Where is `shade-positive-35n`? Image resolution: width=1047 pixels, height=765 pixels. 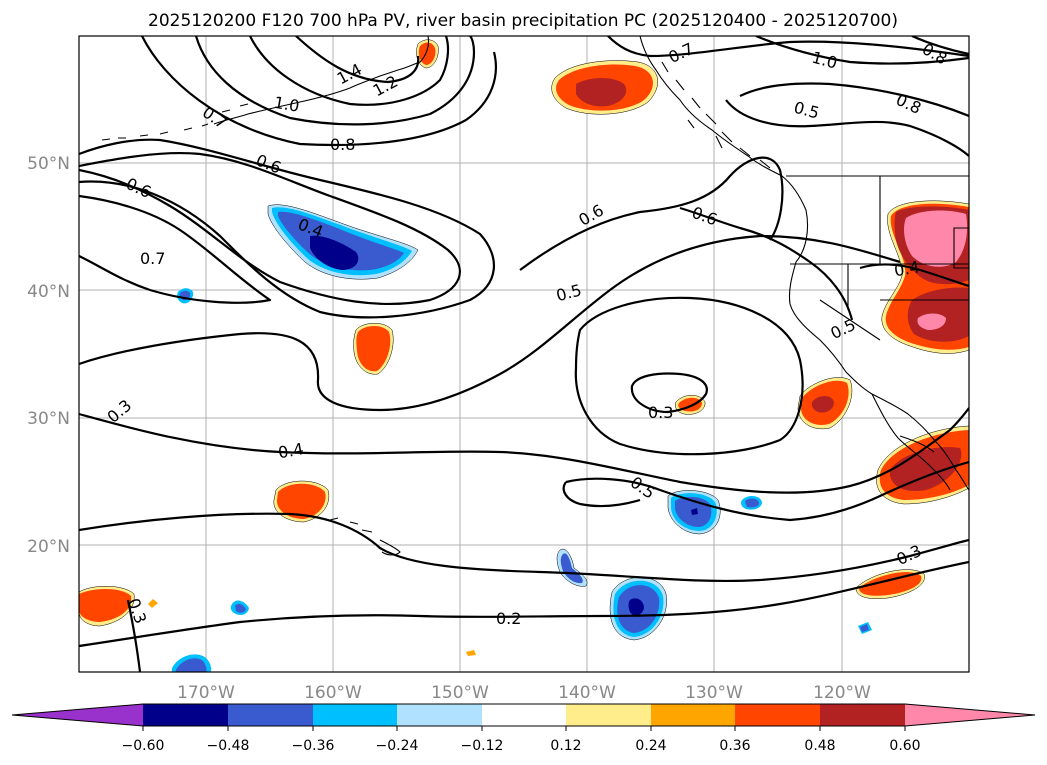 shade-positive-35n is located at coordinates (373, 349).